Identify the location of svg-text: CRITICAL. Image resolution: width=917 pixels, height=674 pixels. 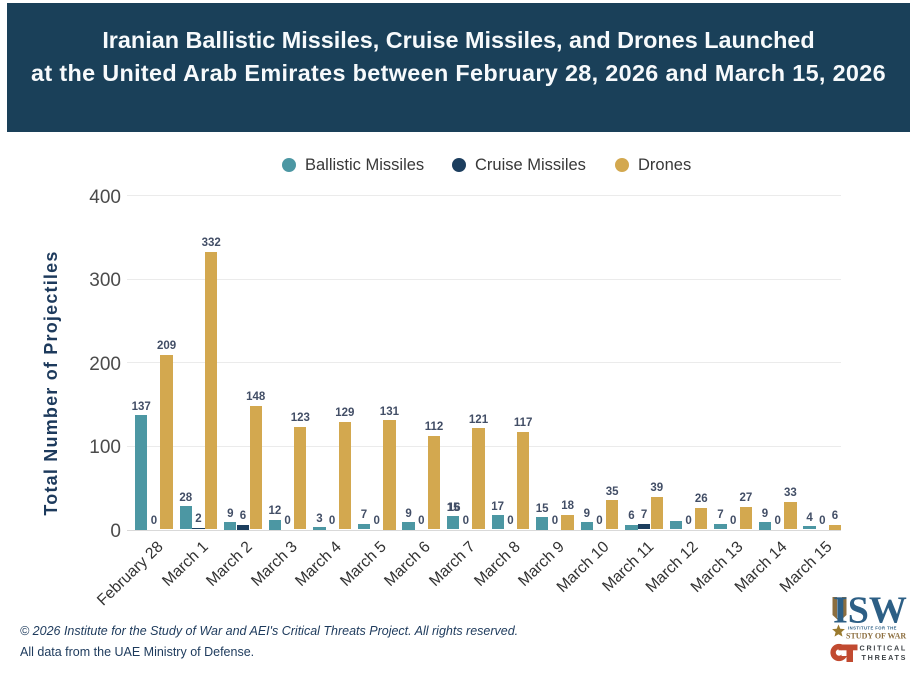
(884, 648).